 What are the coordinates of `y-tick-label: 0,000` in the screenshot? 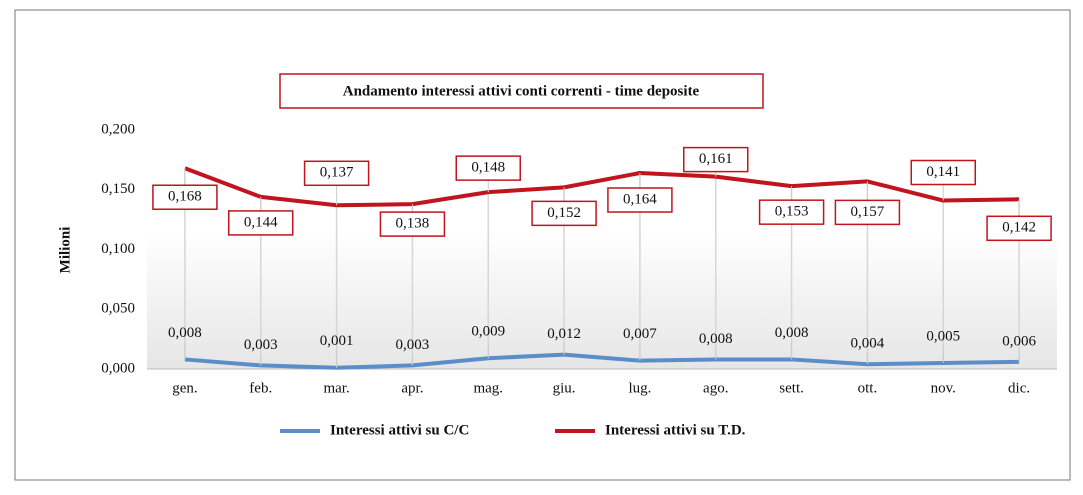 It's located at (118, 368).